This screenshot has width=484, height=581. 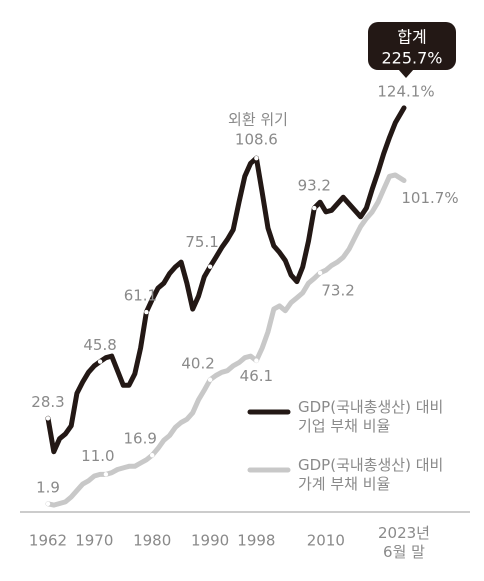 What do you see at coordinates (47, 402) in the screenshot?
I see `data-label: 28.3` at bounding box center [47, 402].